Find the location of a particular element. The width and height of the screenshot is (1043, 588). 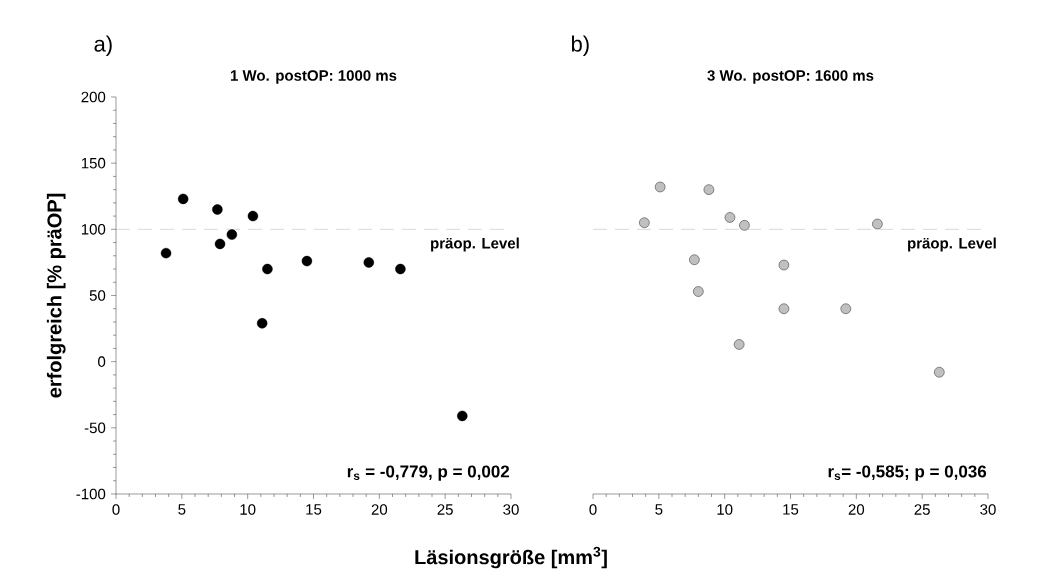

y-tick-label: 200 is located at coordinates (93, 97).